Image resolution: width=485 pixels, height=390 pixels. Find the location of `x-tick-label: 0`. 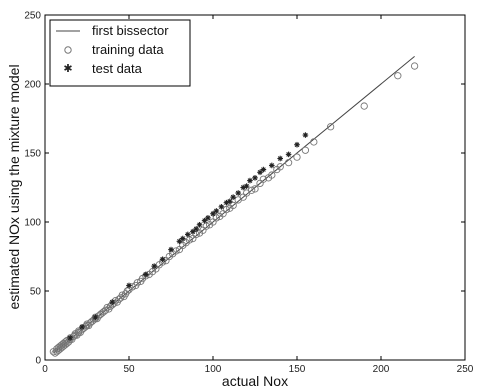

x-tick-label: 0 is located at coordinates (45, 369).